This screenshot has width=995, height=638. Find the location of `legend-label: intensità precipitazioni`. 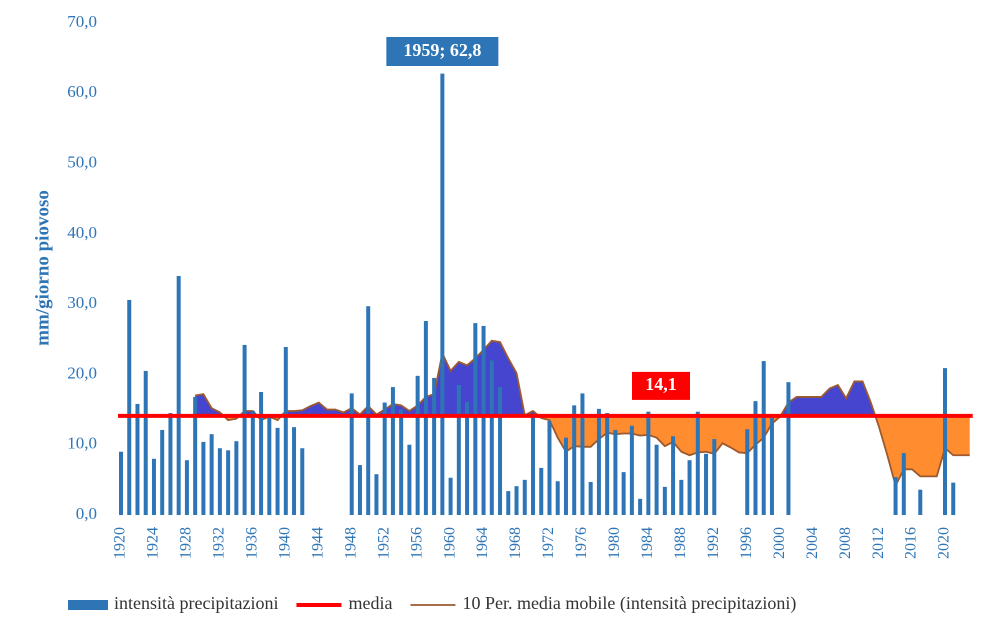

legend-label: intensità precipitazioni is located at coordinates (196, 603).